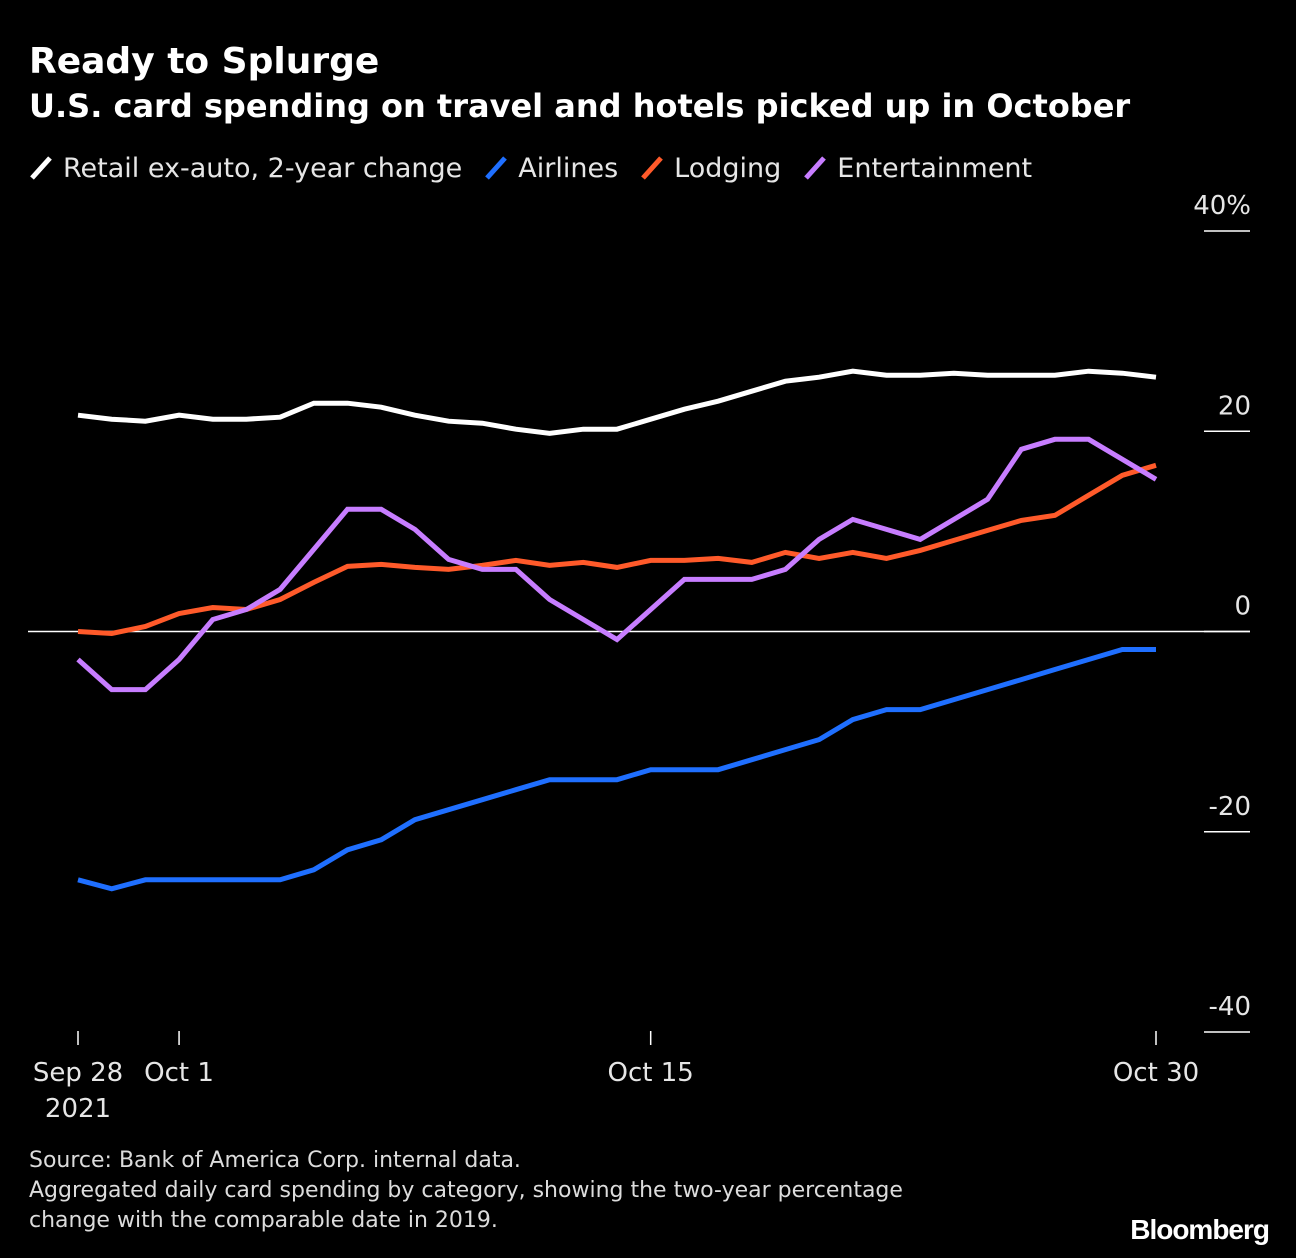  I want to click on legend-swatch-retail, so click(41, 168).